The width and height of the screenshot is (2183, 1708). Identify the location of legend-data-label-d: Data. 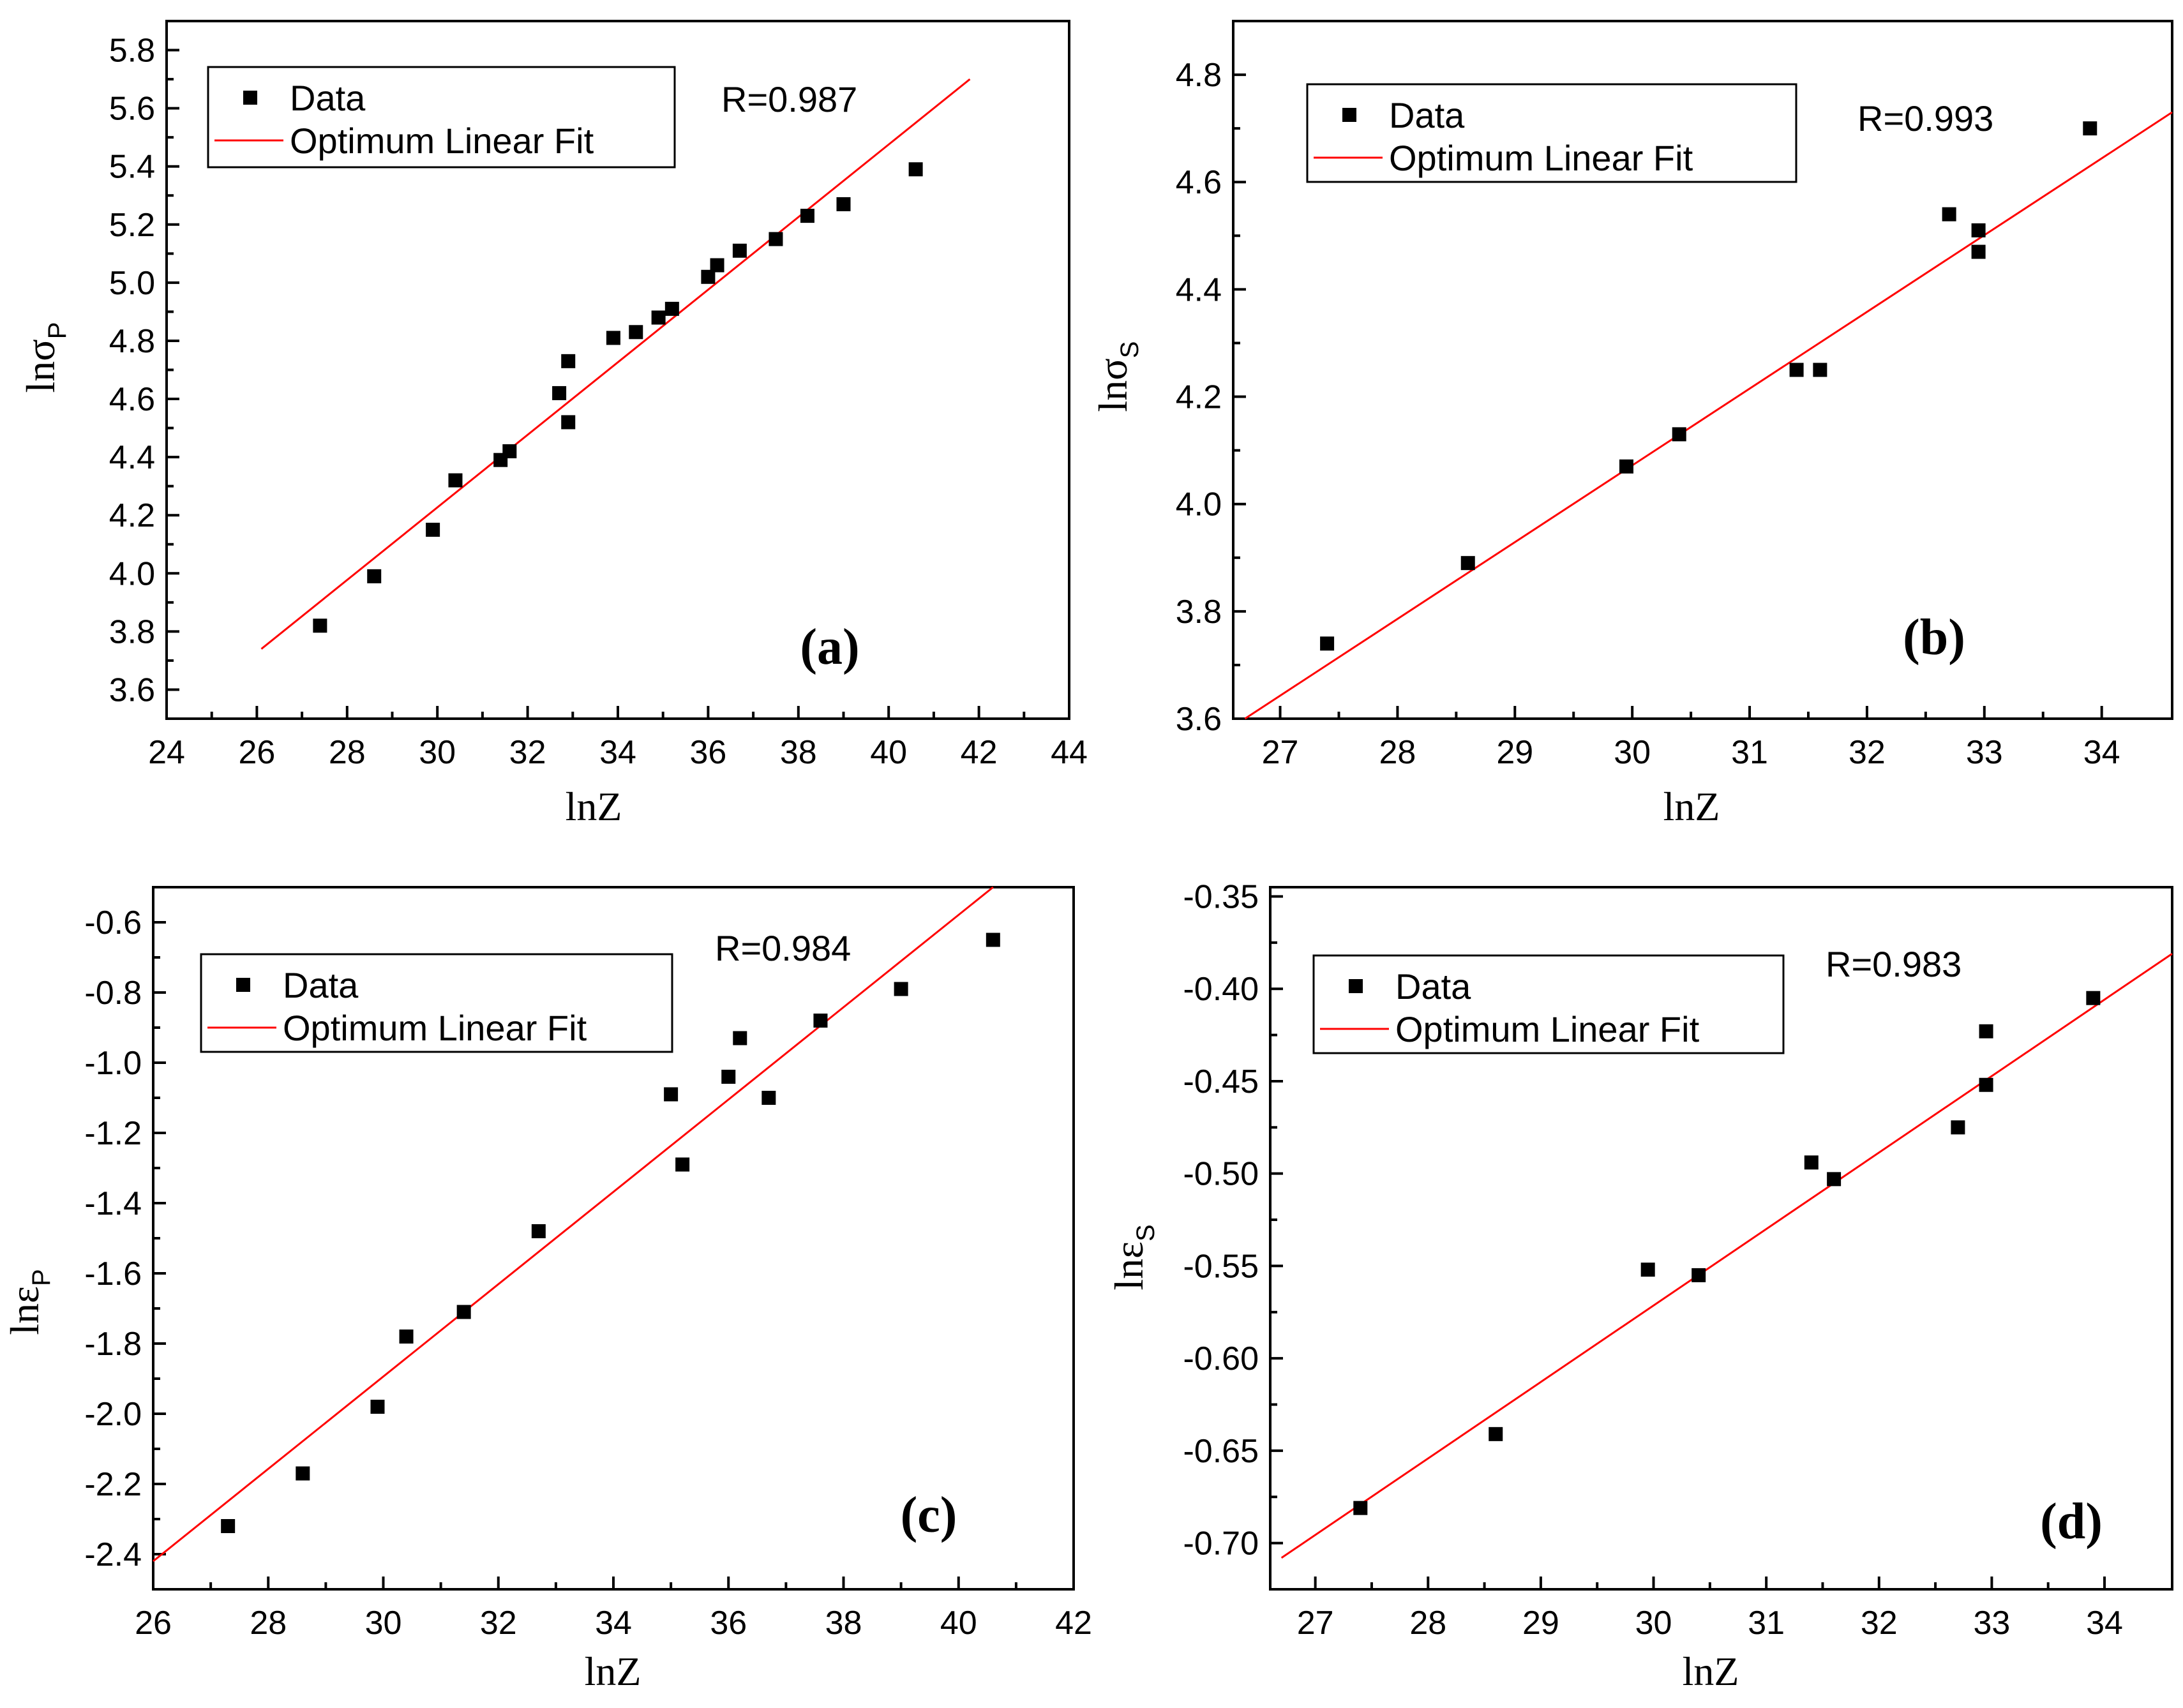
(1433, 986).